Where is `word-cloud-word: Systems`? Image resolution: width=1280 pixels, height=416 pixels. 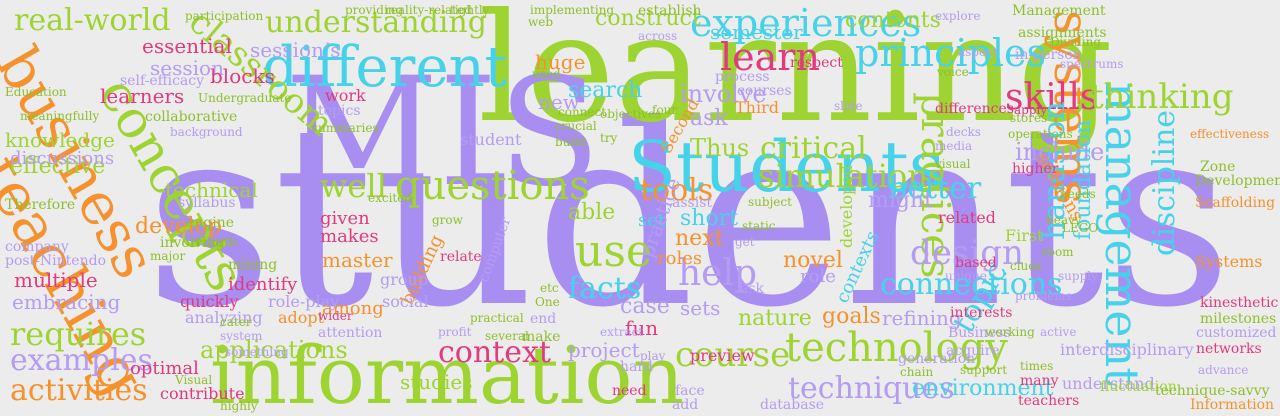
word-cloud-word: Systems is located at coordinates (1229, 261).